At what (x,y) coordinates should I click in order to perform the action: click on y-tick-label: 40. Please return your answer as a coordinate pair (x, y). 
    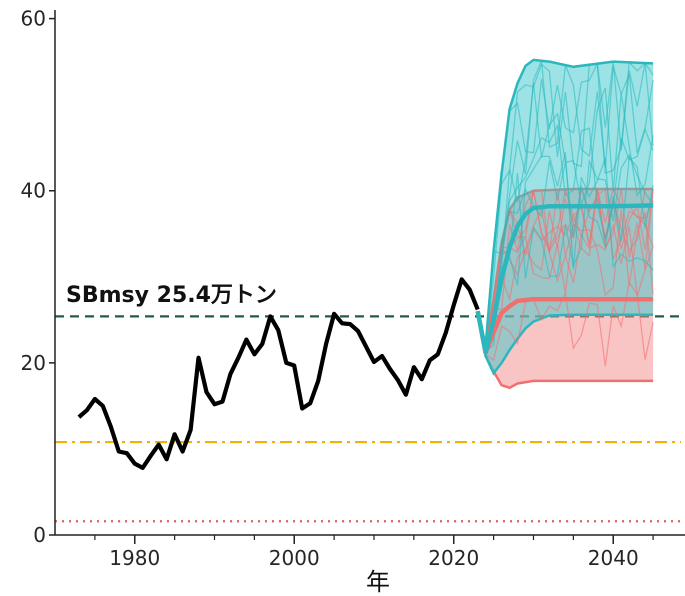
    Looking at the image, I should click on (33, 191).